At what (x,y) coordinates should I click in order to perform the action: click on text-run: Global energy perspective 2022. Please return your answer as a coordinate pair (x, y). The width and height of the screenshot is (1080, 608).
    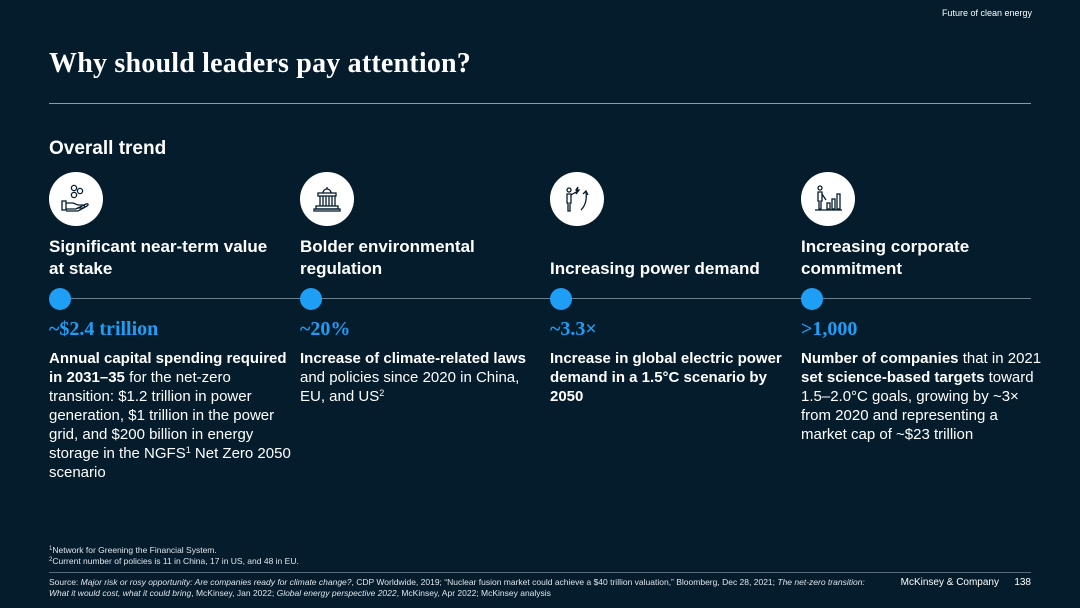
    Looking at the image, I should click on (336, 593).